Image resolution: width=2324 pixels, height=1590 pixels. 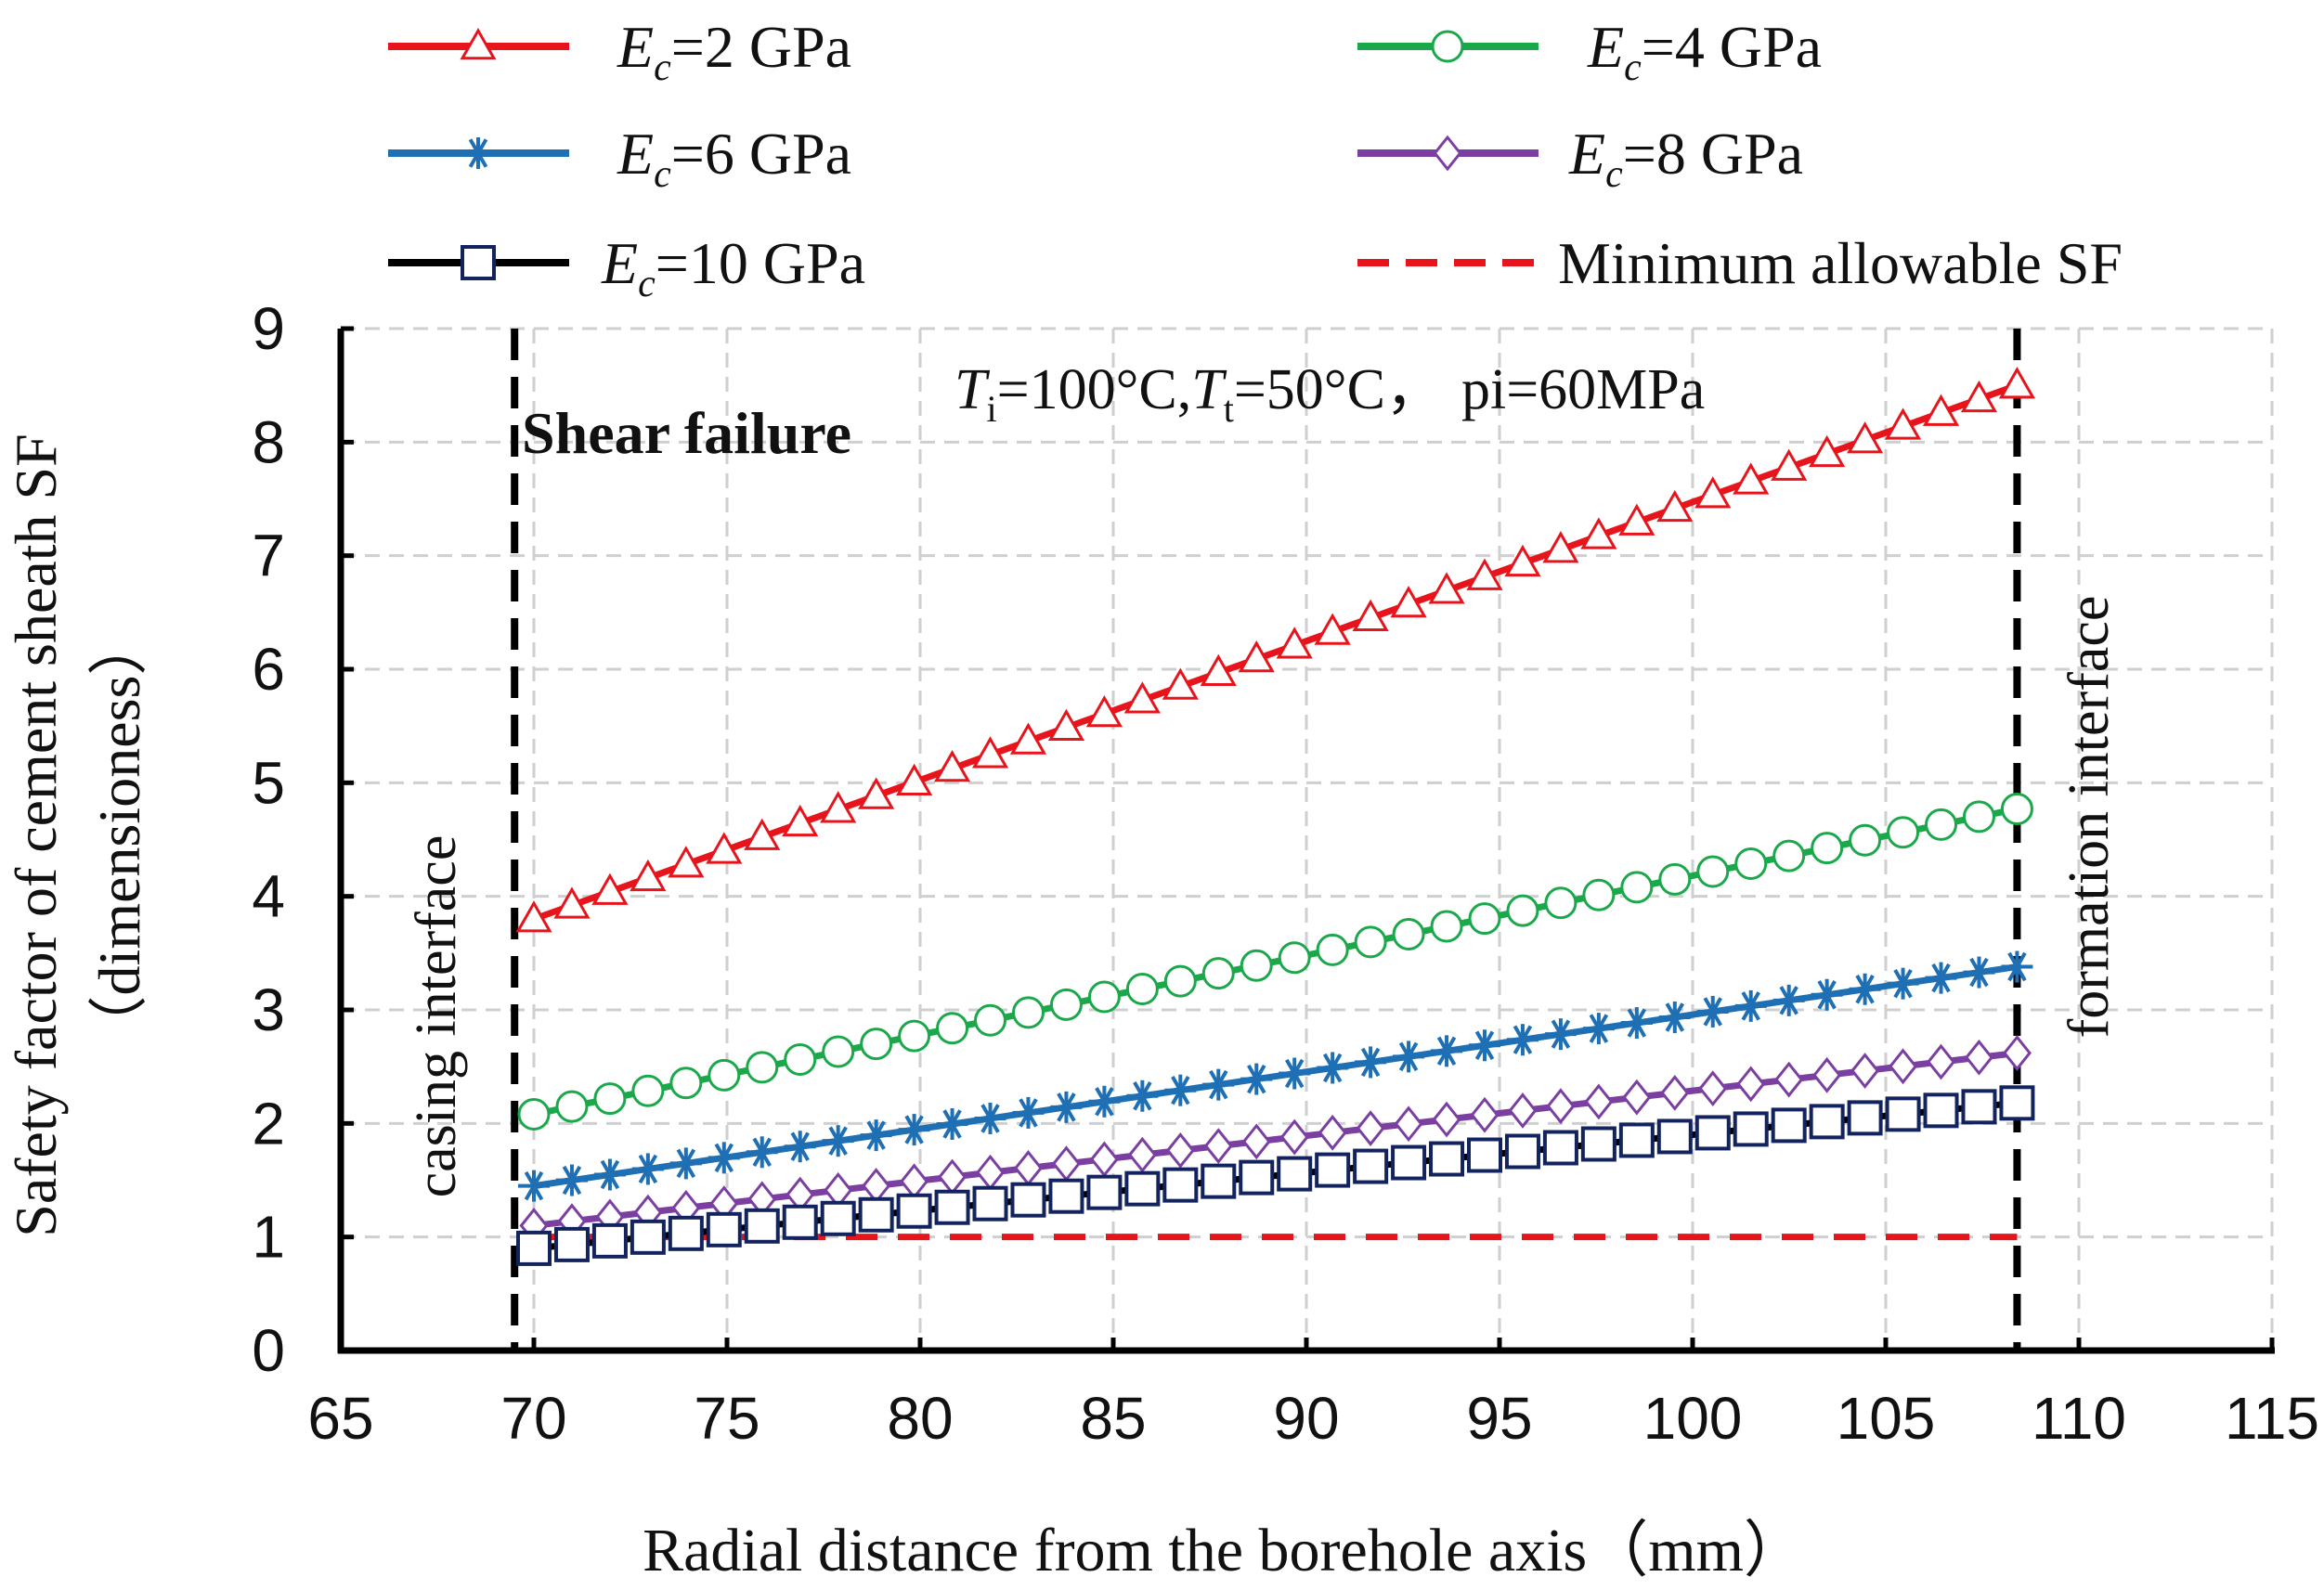 I want to click on x-tick-label: 115, so click(x=2272, y=1418).